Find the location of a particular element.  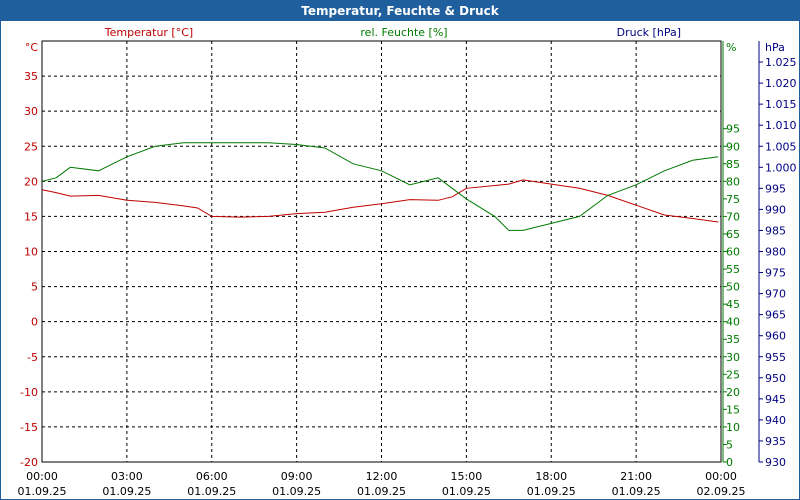

humidity-tick-label: 55 is located at coordinates (733, 269).